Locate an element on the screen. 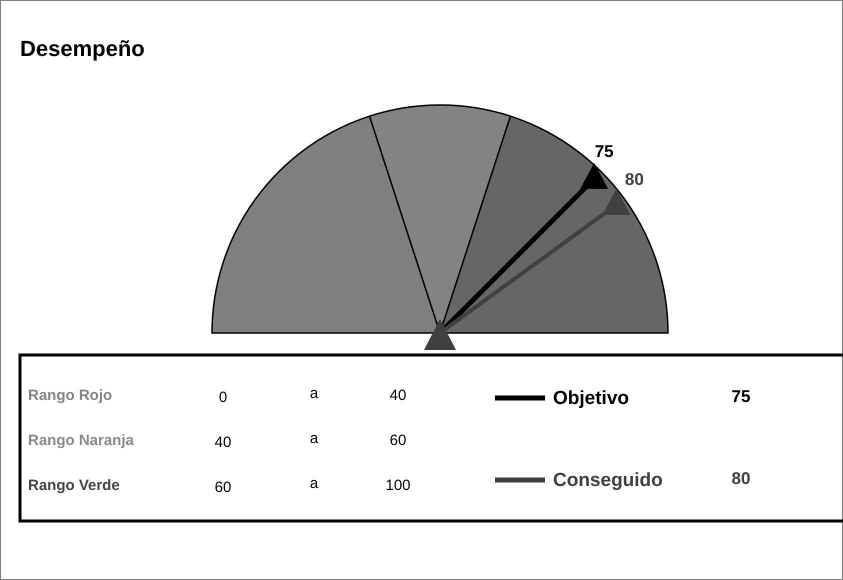  category-label: Objetivo is located at coordinates (591, 398).